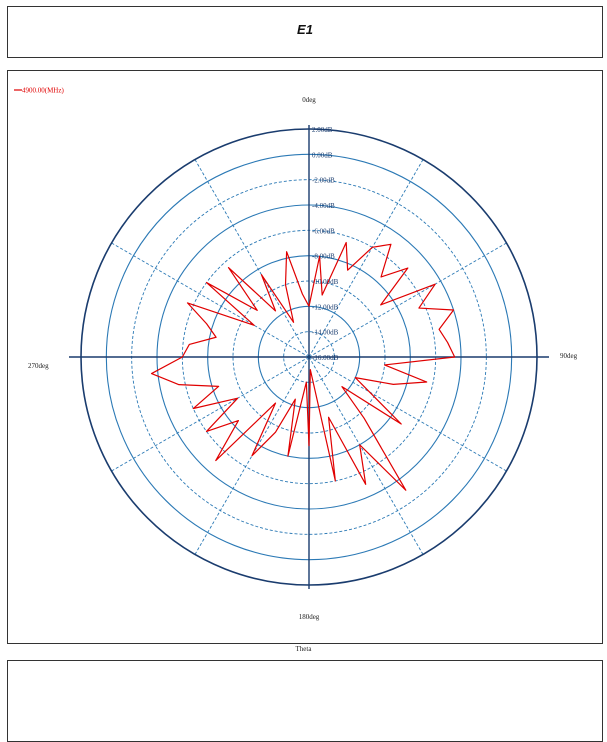 The width and height of the screenshot is (607, 742). I want to click on radial-tick-label: -4.00dB, so click(323, 206).